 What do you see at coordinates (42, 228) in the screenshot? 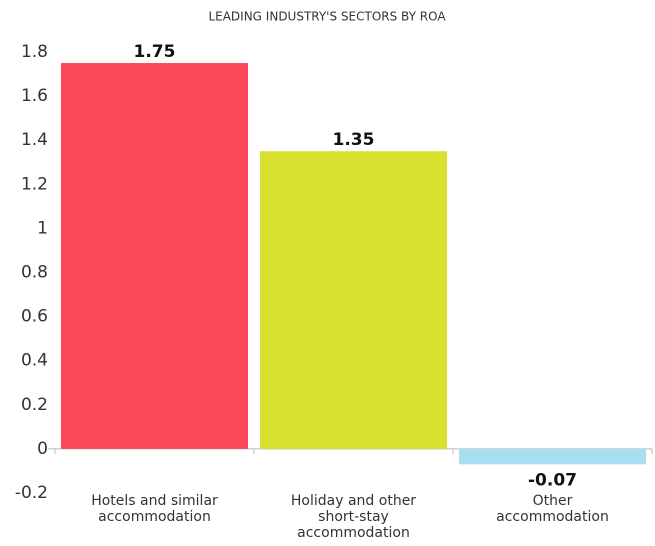
I see `y-tick-label: 1` at bounding box center [42, 228].